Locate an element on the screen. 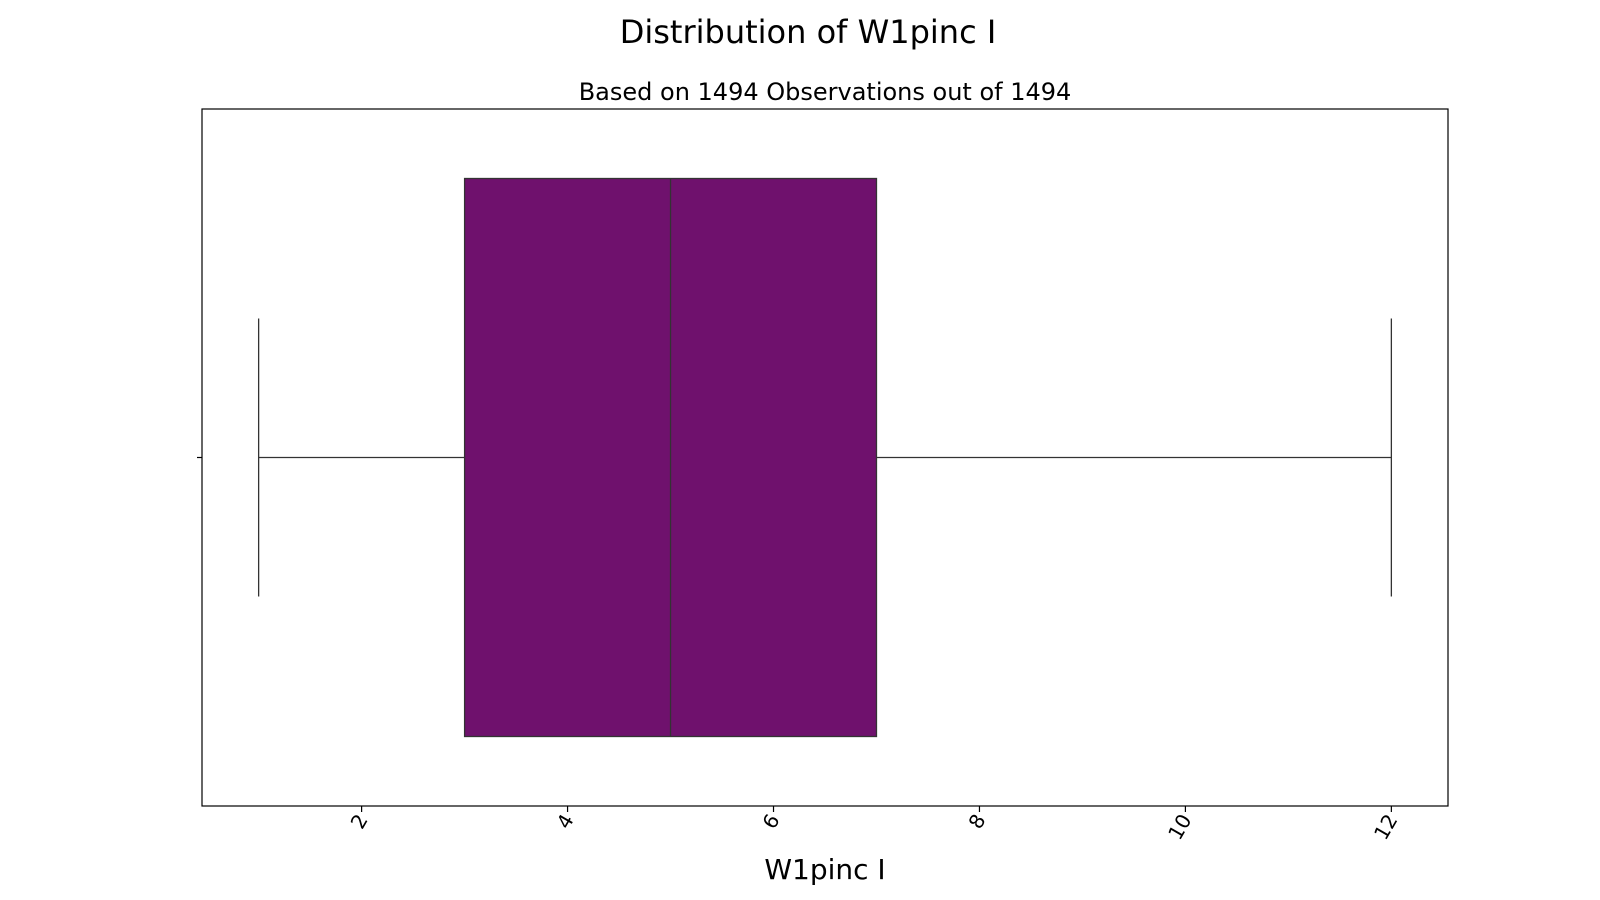 The image size is (1600, 900). x-tick-label: 2 is located at coordinates (359, 821).